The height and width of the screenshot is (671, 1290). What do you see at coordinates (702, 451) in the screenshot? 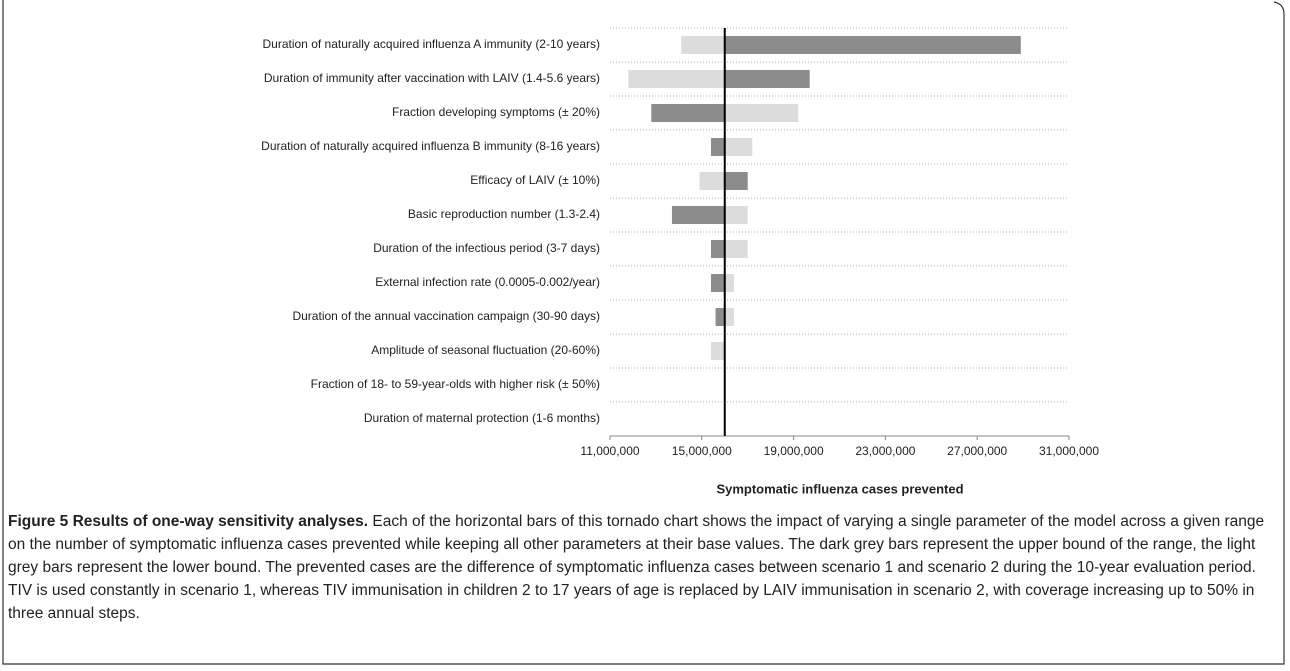
I see `x-tick-label: 15,000,000` at bounding box center [702, 451].